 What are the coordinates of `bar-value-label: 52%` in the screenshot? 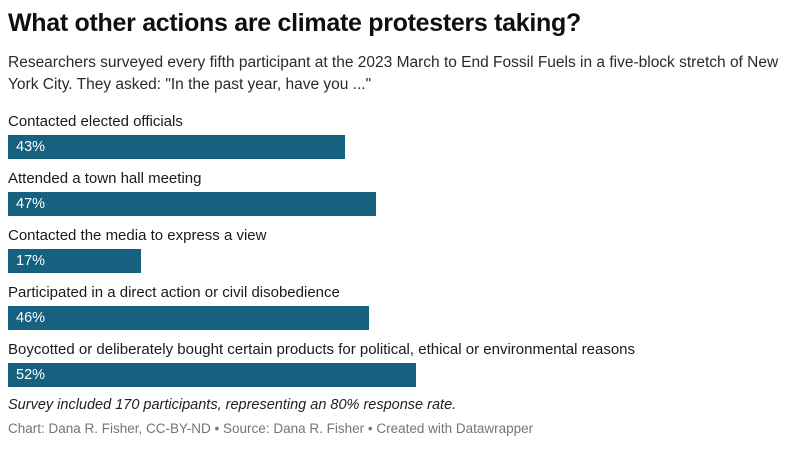 It's located at (31, 375).